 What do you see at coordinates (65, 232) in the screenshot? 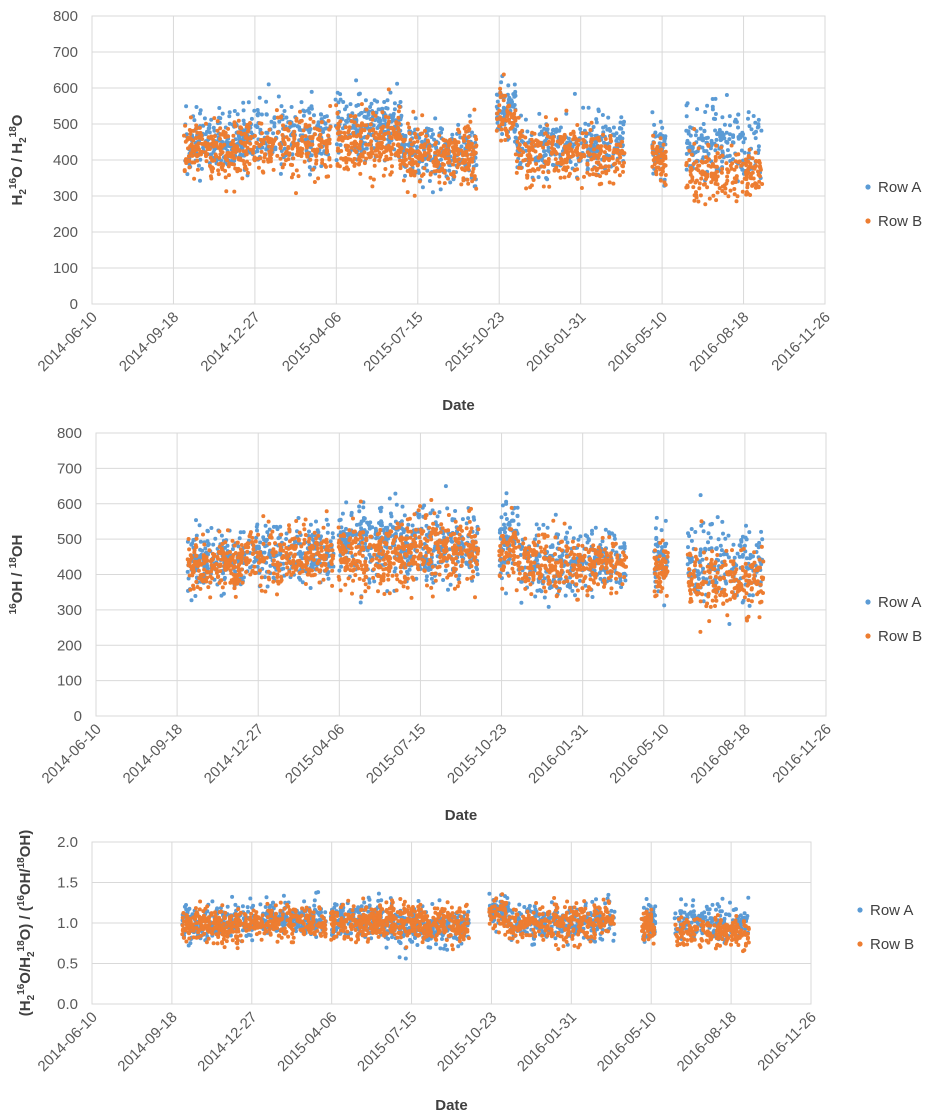
I see `y-tick-label: 200` at bounding box center [65, 232].